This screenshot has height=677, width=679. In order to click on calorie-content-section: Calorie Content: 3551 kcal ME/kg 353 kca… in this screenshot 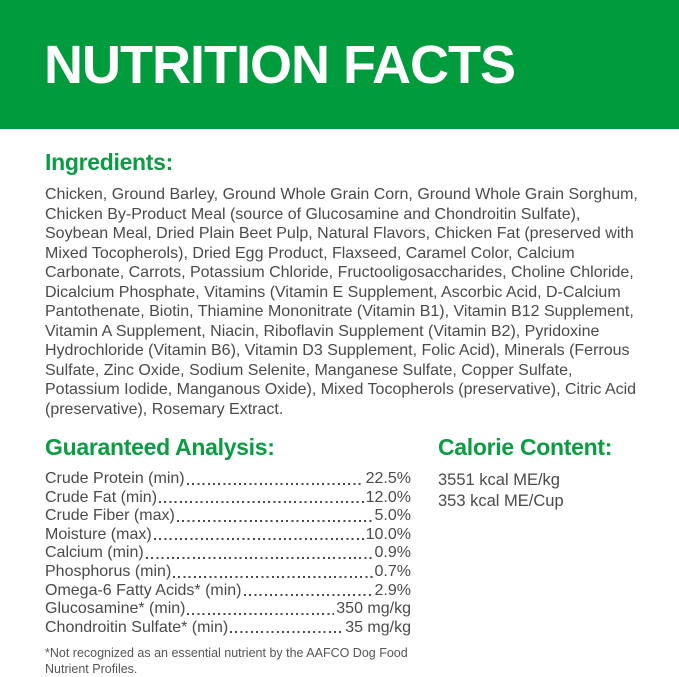, I will do `click(525, 555)`.